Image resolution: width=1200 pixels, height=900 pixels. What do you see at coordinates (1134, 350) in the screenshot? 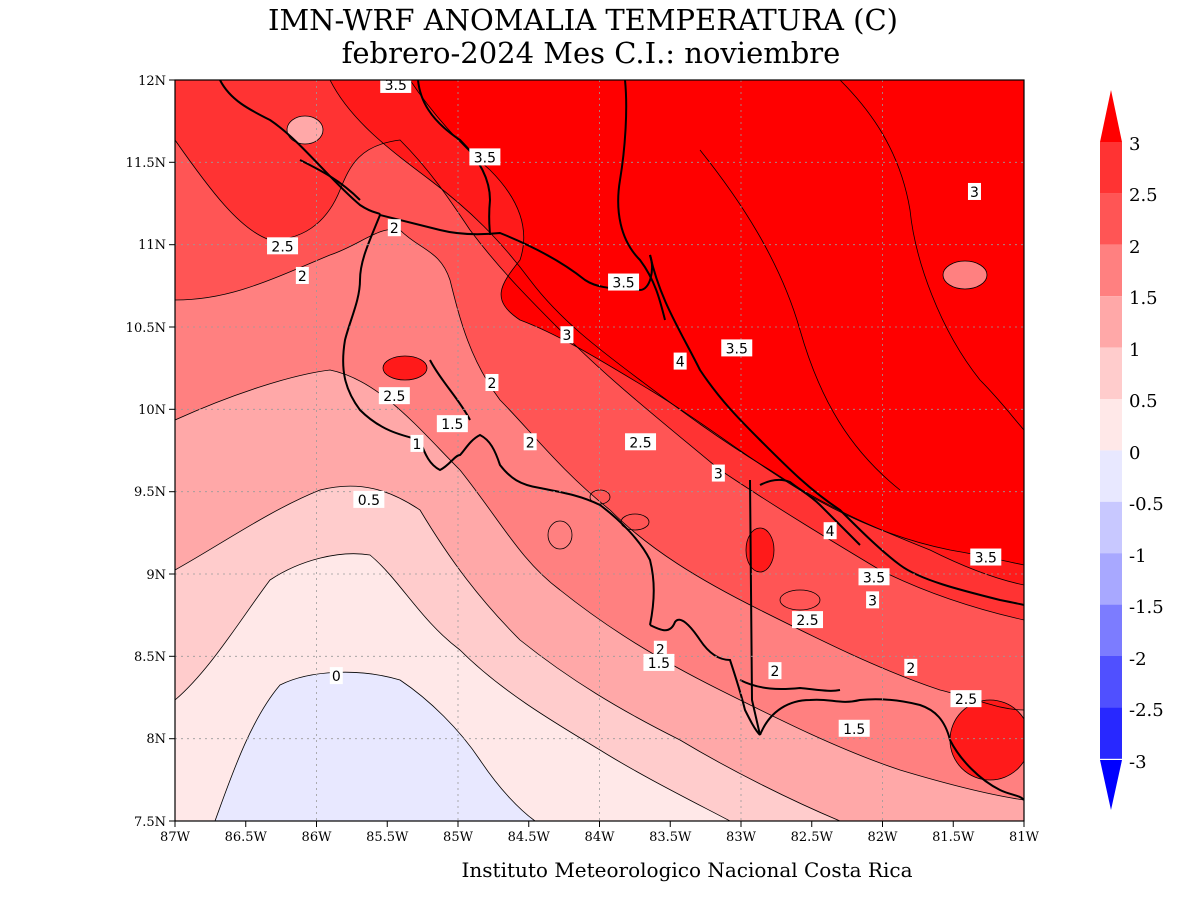
I see `colorbar-label: 1` at bounding box center [1134, 350].